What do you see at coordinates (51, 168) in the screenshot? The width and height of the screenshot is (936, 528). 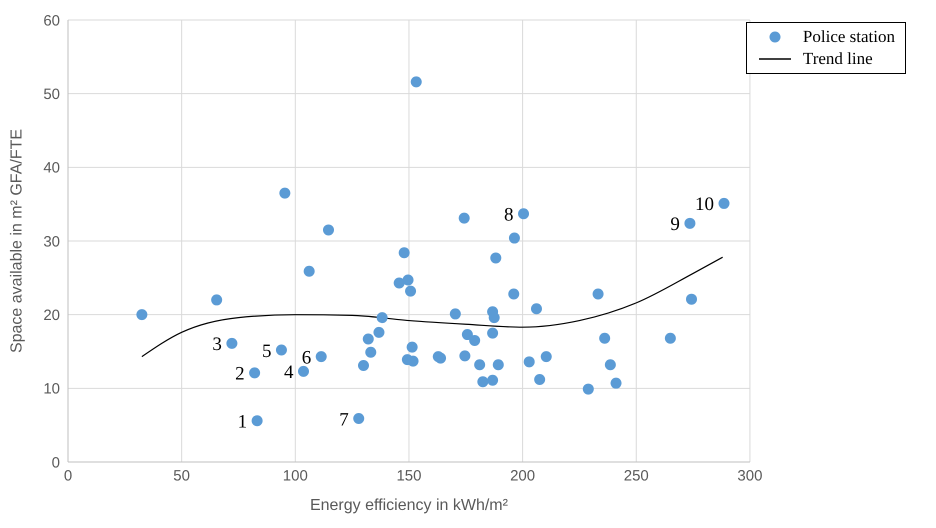 I see `y-tick-label: 40` at bounding box center [51, 168].